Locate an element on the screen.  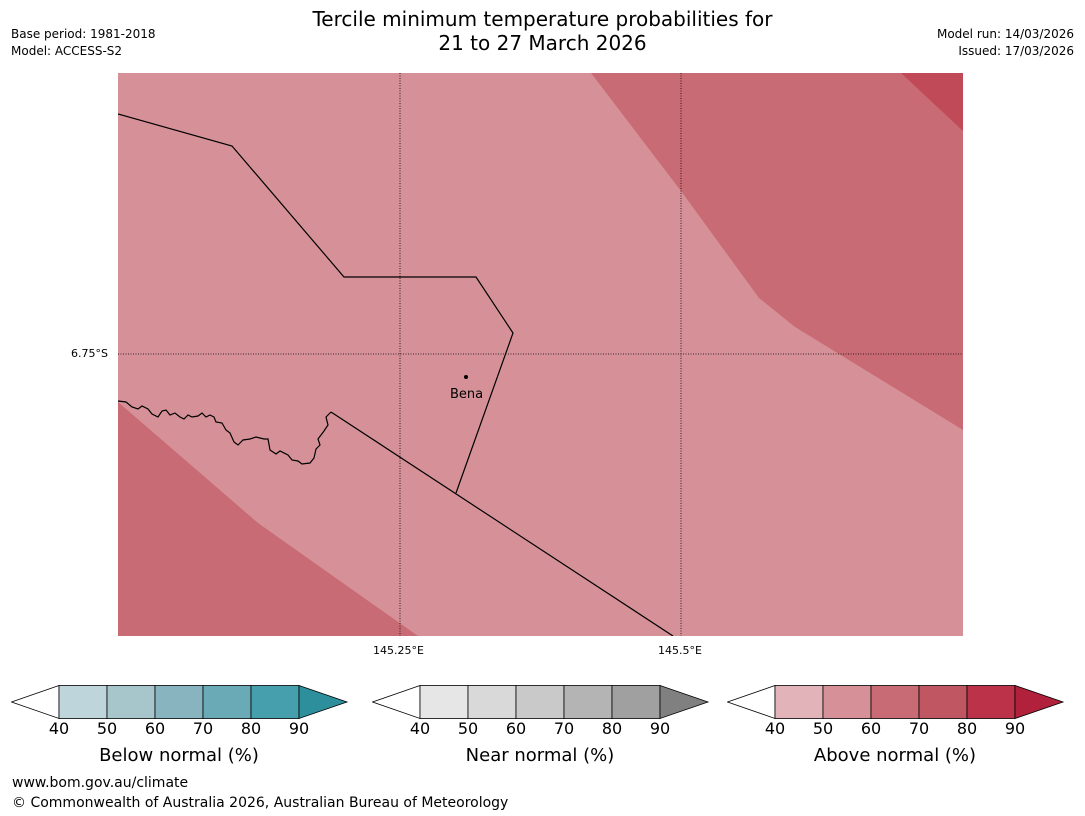
below-colorbar-low-arrow is located at coordinates (35, 702).